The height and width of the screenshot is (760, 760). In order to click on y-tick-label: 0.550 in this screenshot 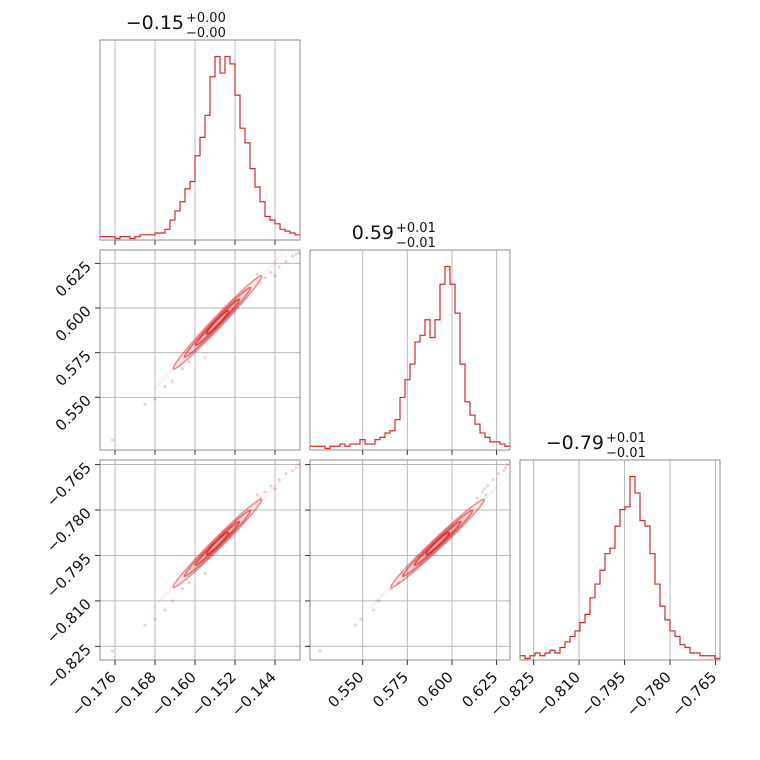, I will do `click(73, 412)`.